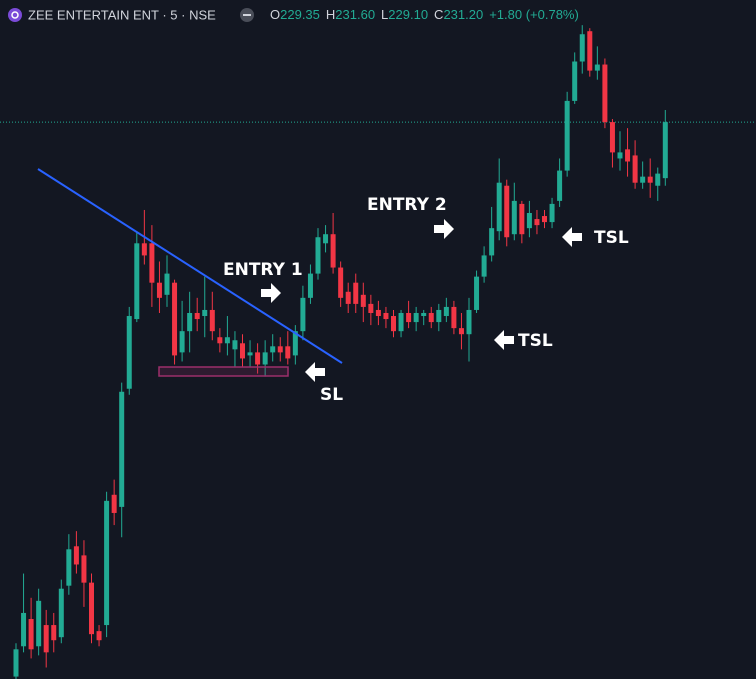 Image resolution: width=756 pixels, height=679 pixels. Describe the element at coordinates (247, 15) in the screenshot. I see `collapse-icon` at that location.